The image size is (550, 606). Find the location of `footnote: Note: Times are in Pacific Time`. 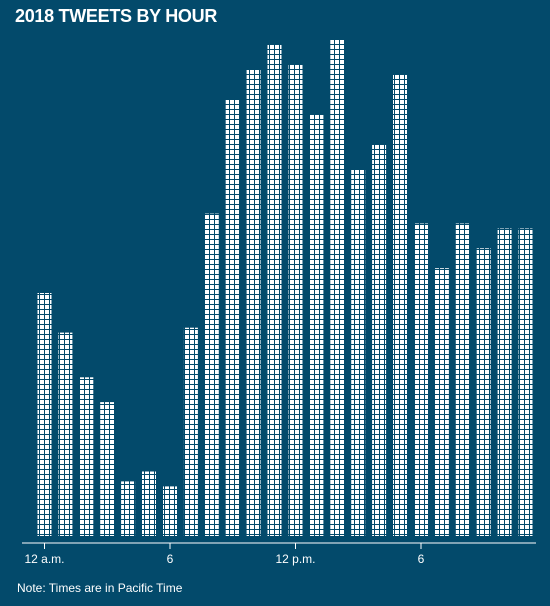

footnote: Note: Times are in Pacific Time is located at coordinates (100, 588).